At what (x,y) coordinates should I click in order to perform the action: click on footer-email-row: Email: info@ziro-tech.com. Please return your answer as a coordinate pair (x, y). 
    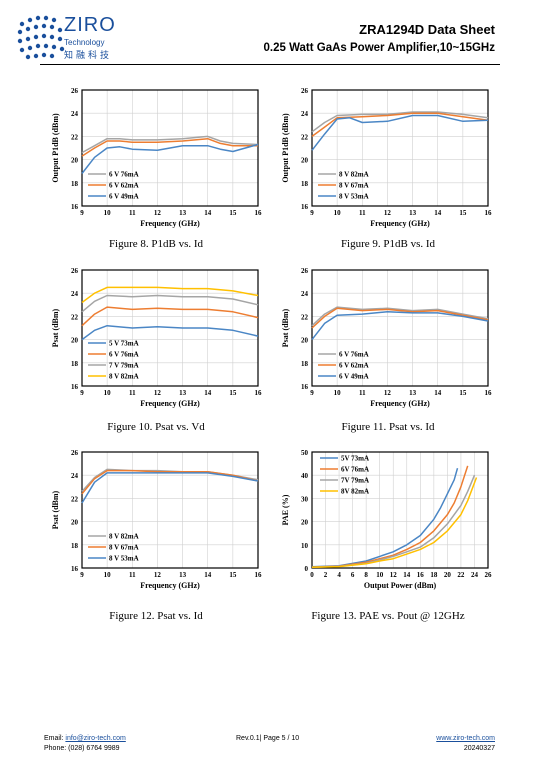
    Looking at the image, I should click on (85, 738).